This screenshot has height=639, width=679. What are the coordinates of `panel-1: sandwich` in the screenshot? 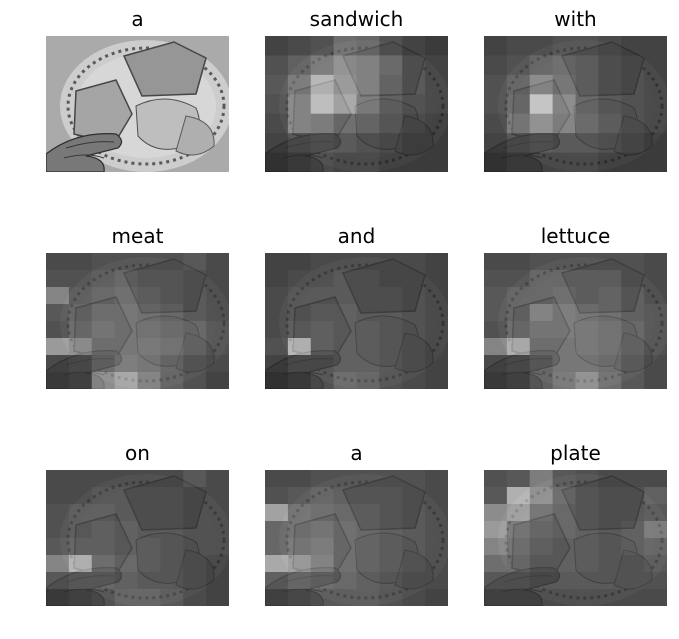 It's located at (356, 88).